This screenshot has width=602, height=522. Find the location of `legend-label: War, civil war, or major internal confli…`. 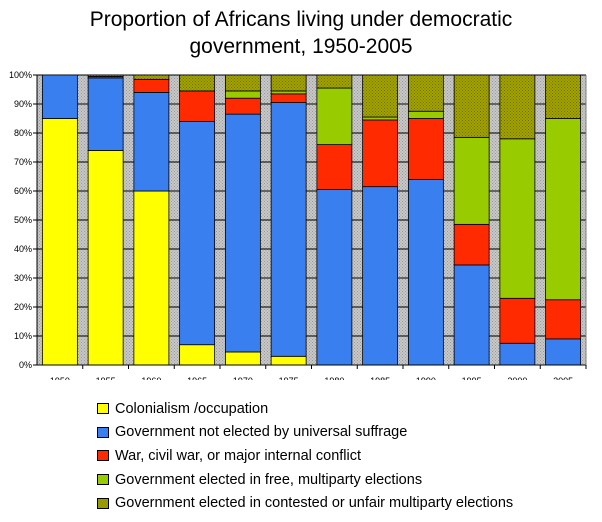

legend-label: War, civil war, or major internal confli… is located at coordinates (238, 455).